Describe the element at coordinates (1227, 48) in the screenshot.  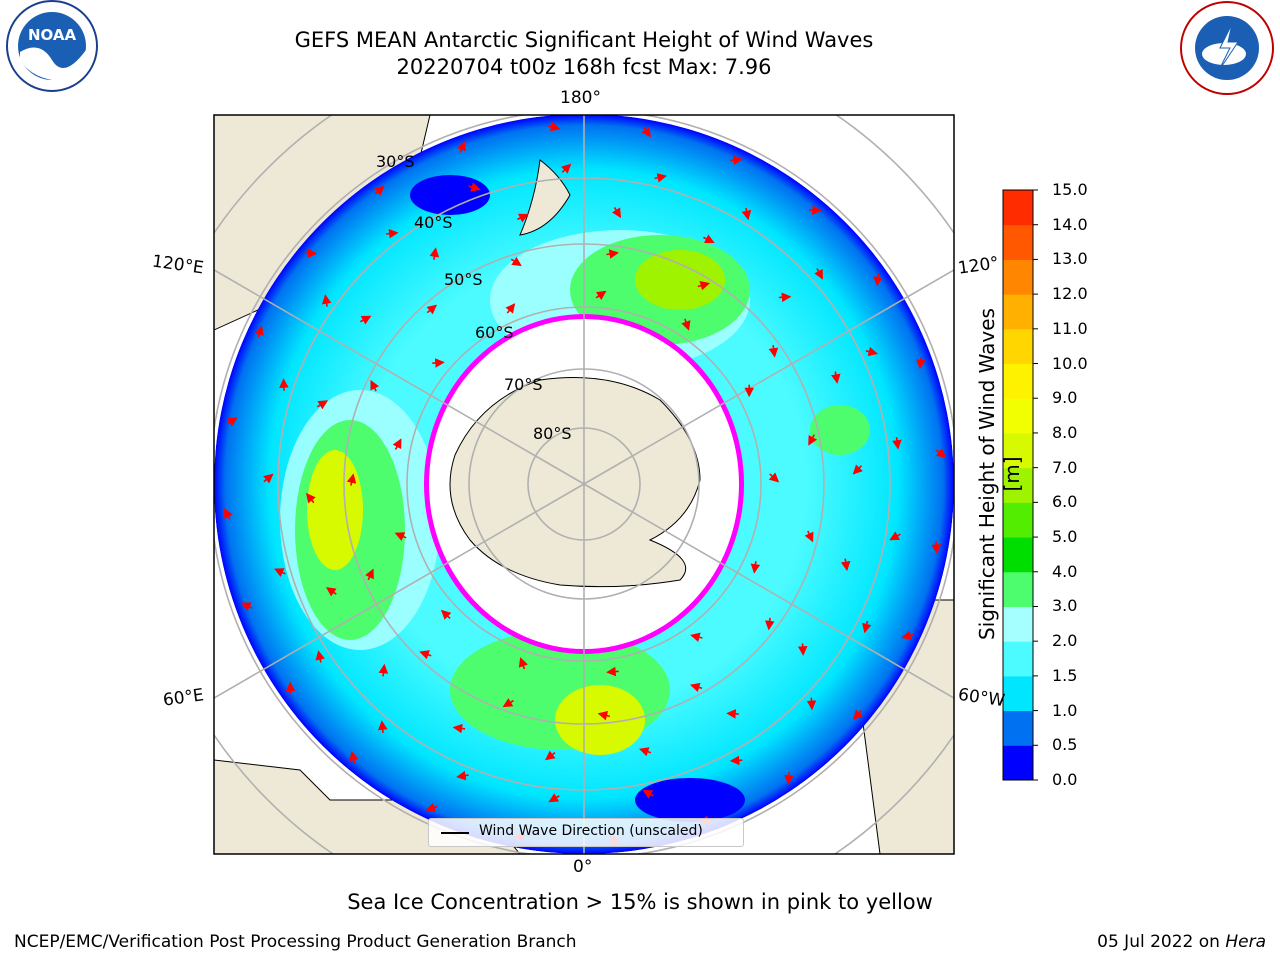
I see `nws-logo` at that location.